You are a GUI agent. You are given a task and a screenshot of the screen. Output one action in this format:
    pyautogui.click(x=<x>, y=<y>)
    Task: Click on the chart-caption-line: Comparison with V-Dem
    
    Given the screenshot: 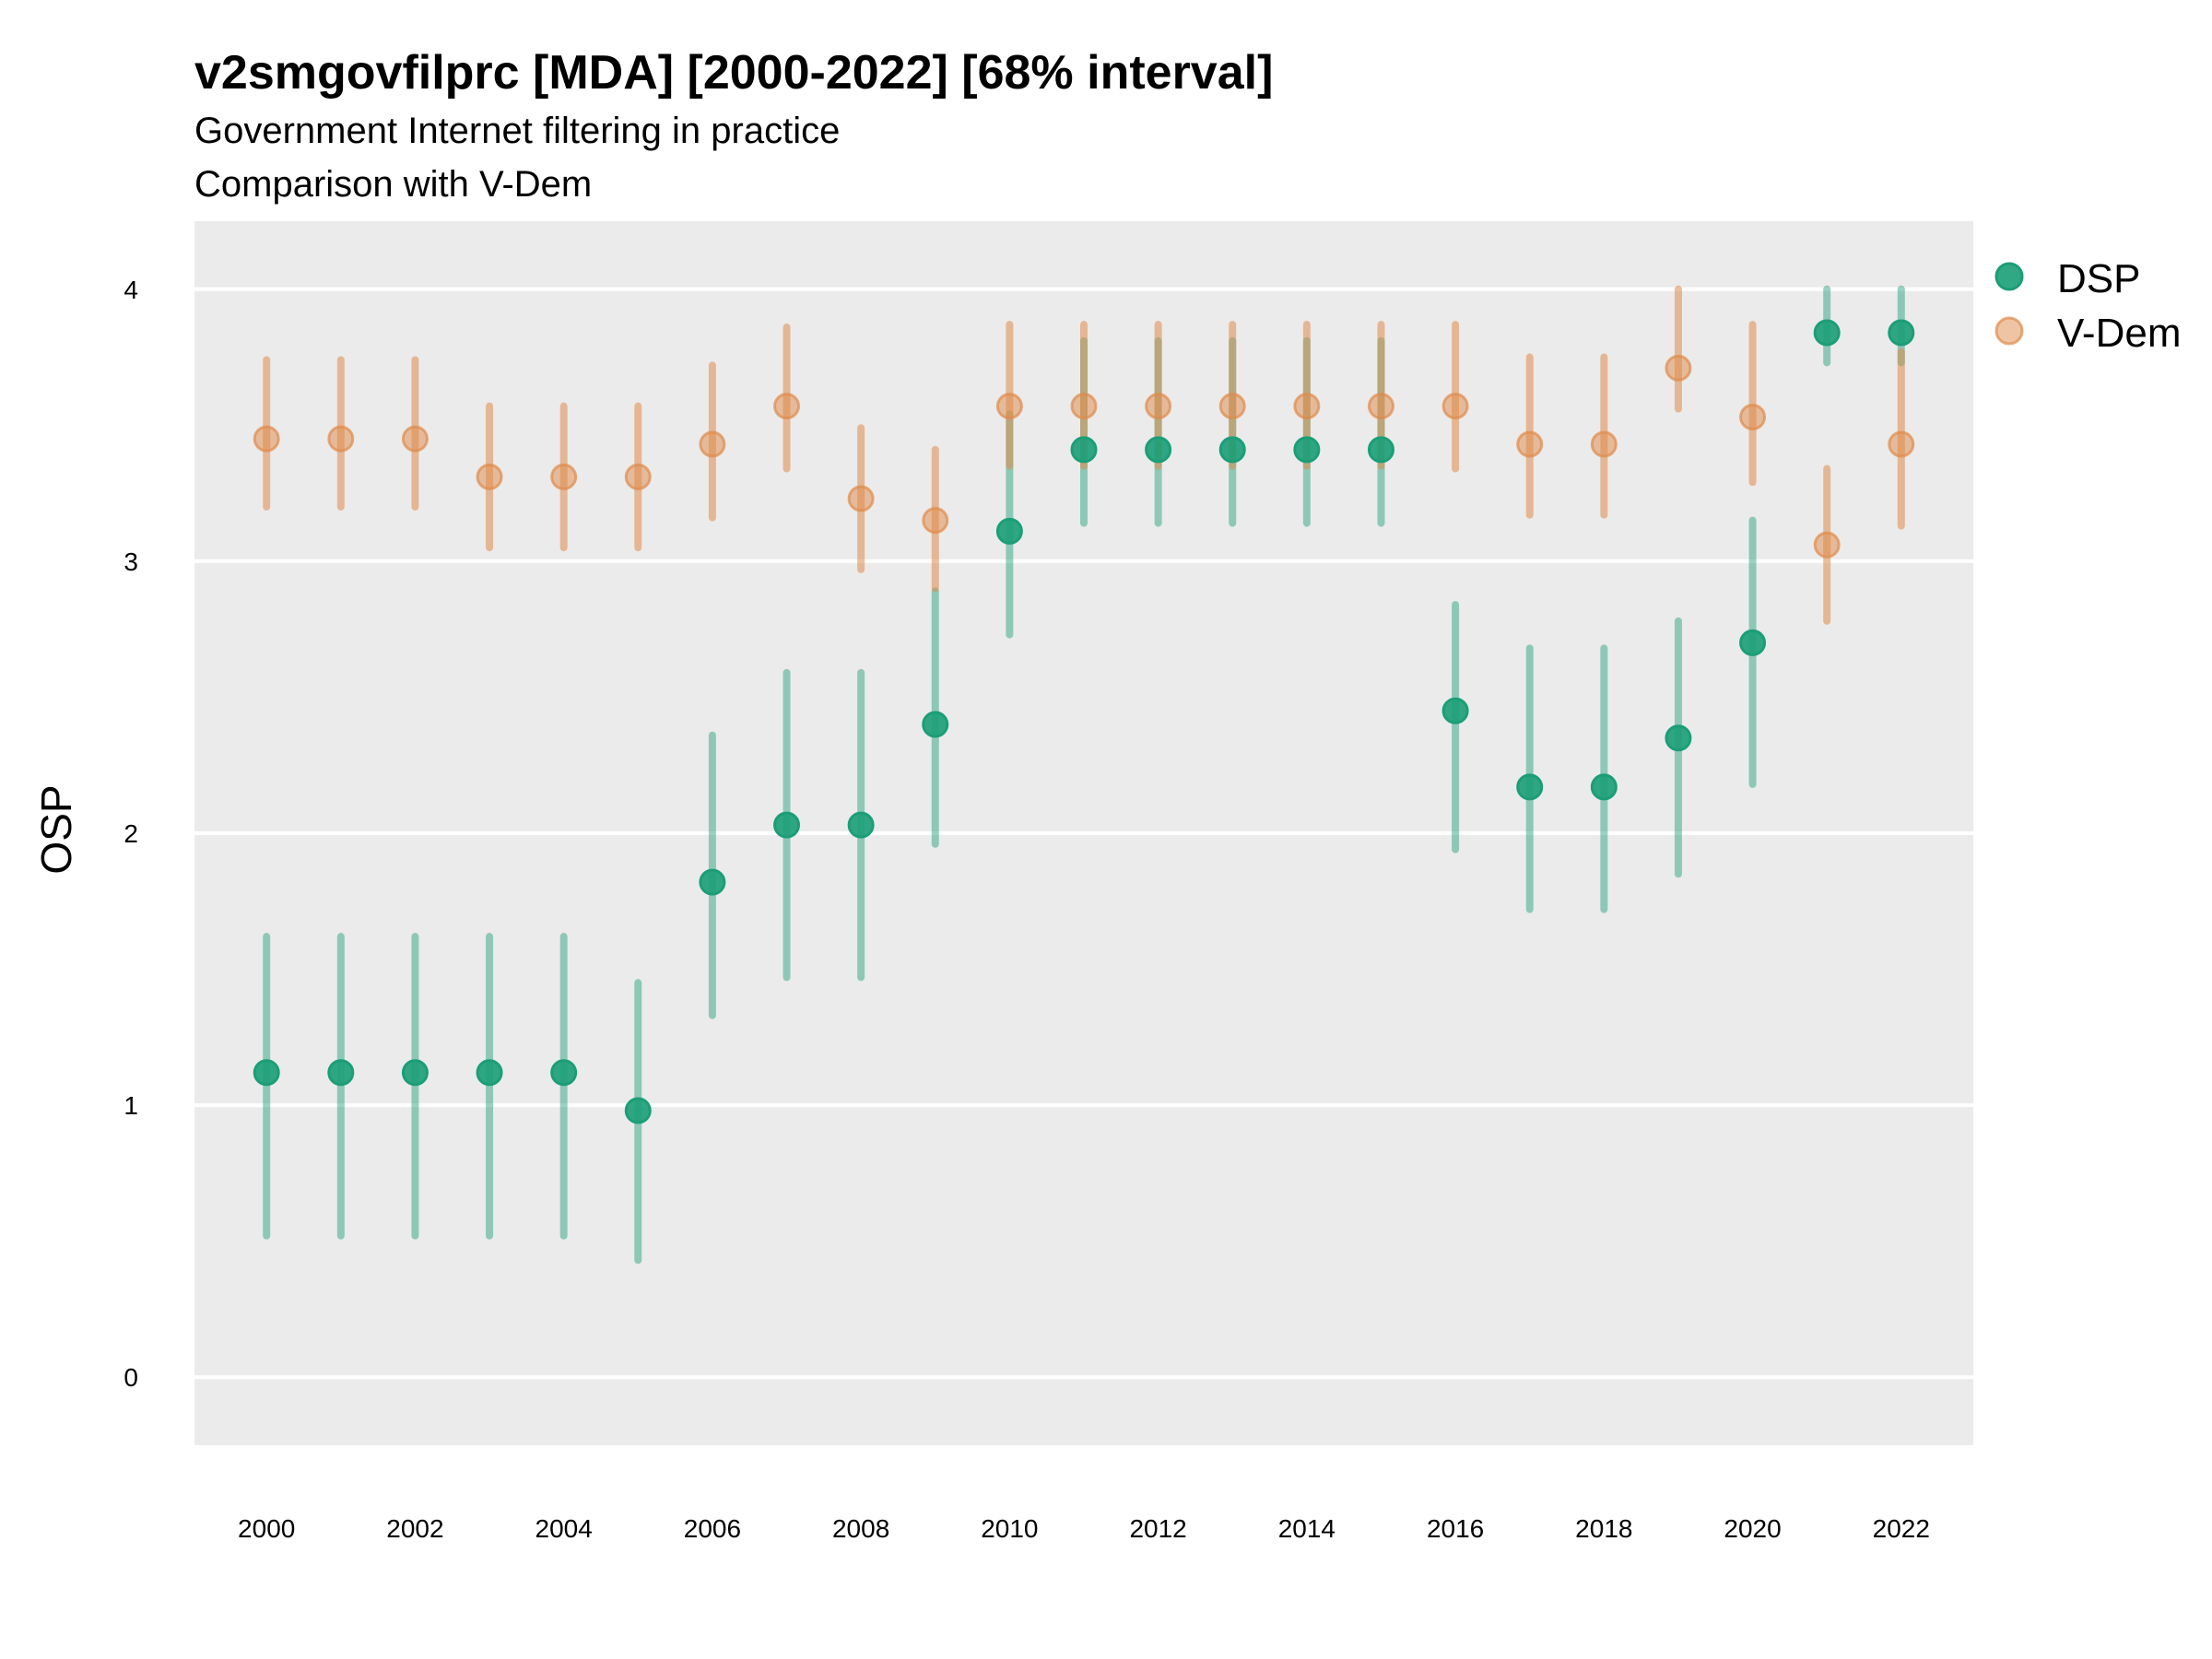 What is the action you would take?
    pyautogui.click(x=393, y=184)
    